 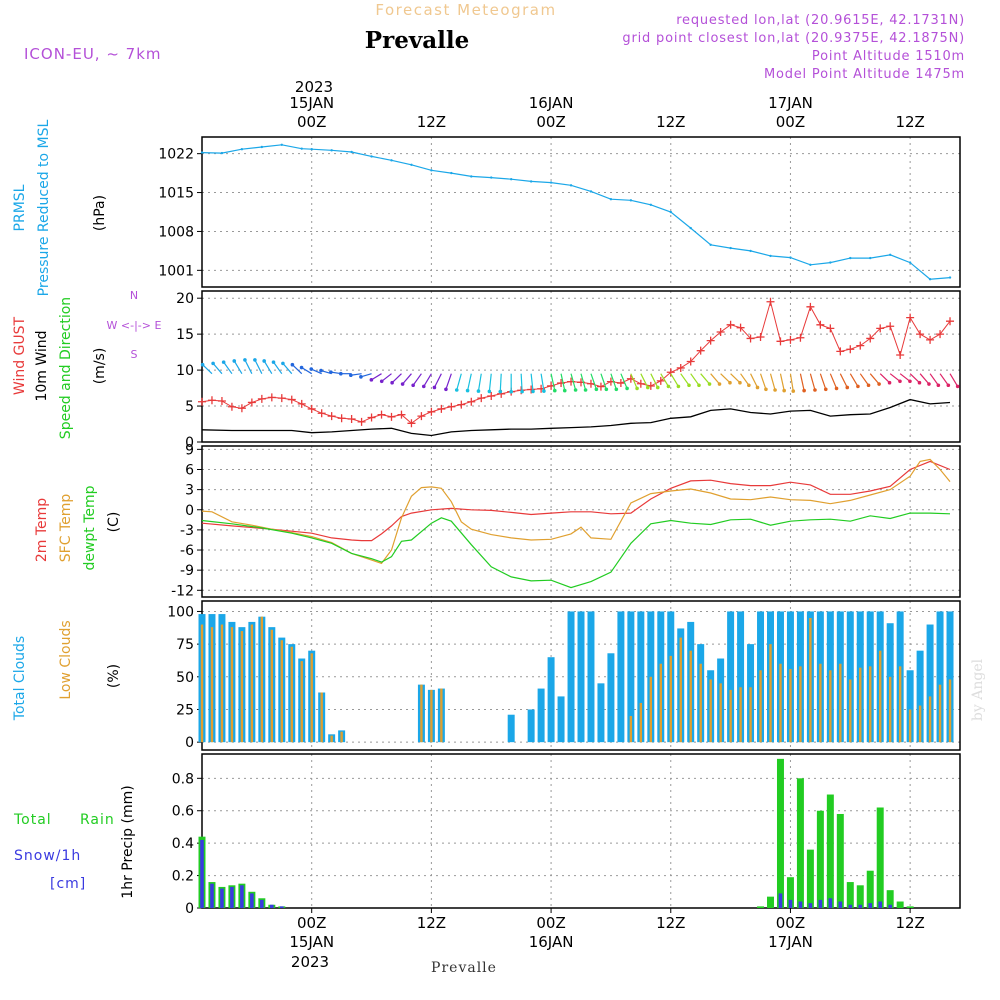 What do you see at coordinates (576, 212) in the screenshot?
I see `pressure-line` at bounding box center [576, 212].